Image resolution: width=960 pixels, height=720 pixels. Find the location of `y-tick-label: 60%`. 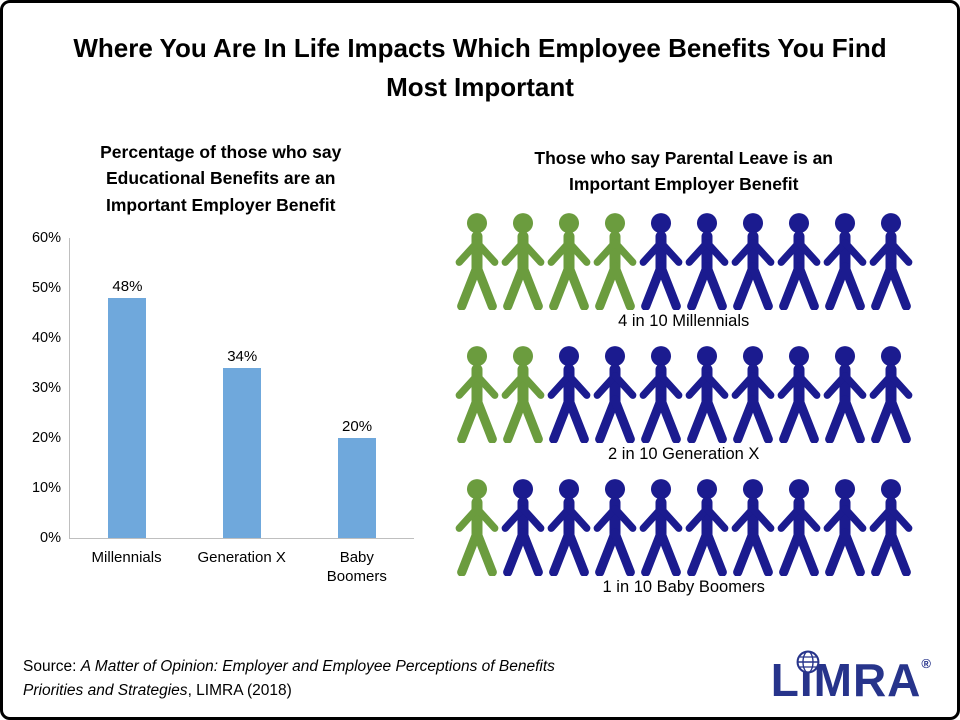

y-tick-label: 60% is located at coordinates (46, 237).